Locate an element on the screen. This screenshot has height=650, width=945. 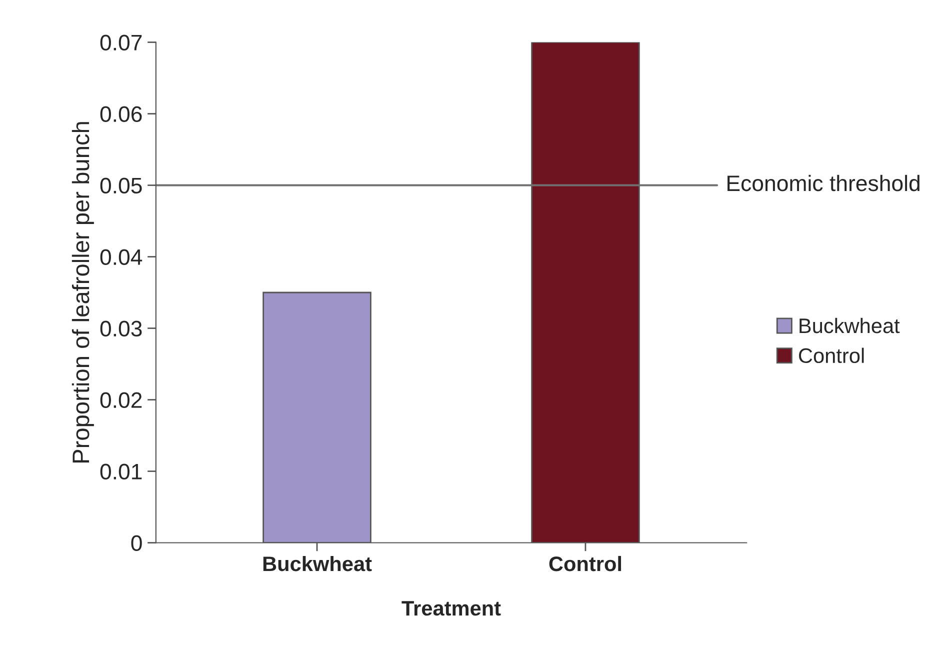
legend-label: Buckwheat is located at coordinates (850, 326).